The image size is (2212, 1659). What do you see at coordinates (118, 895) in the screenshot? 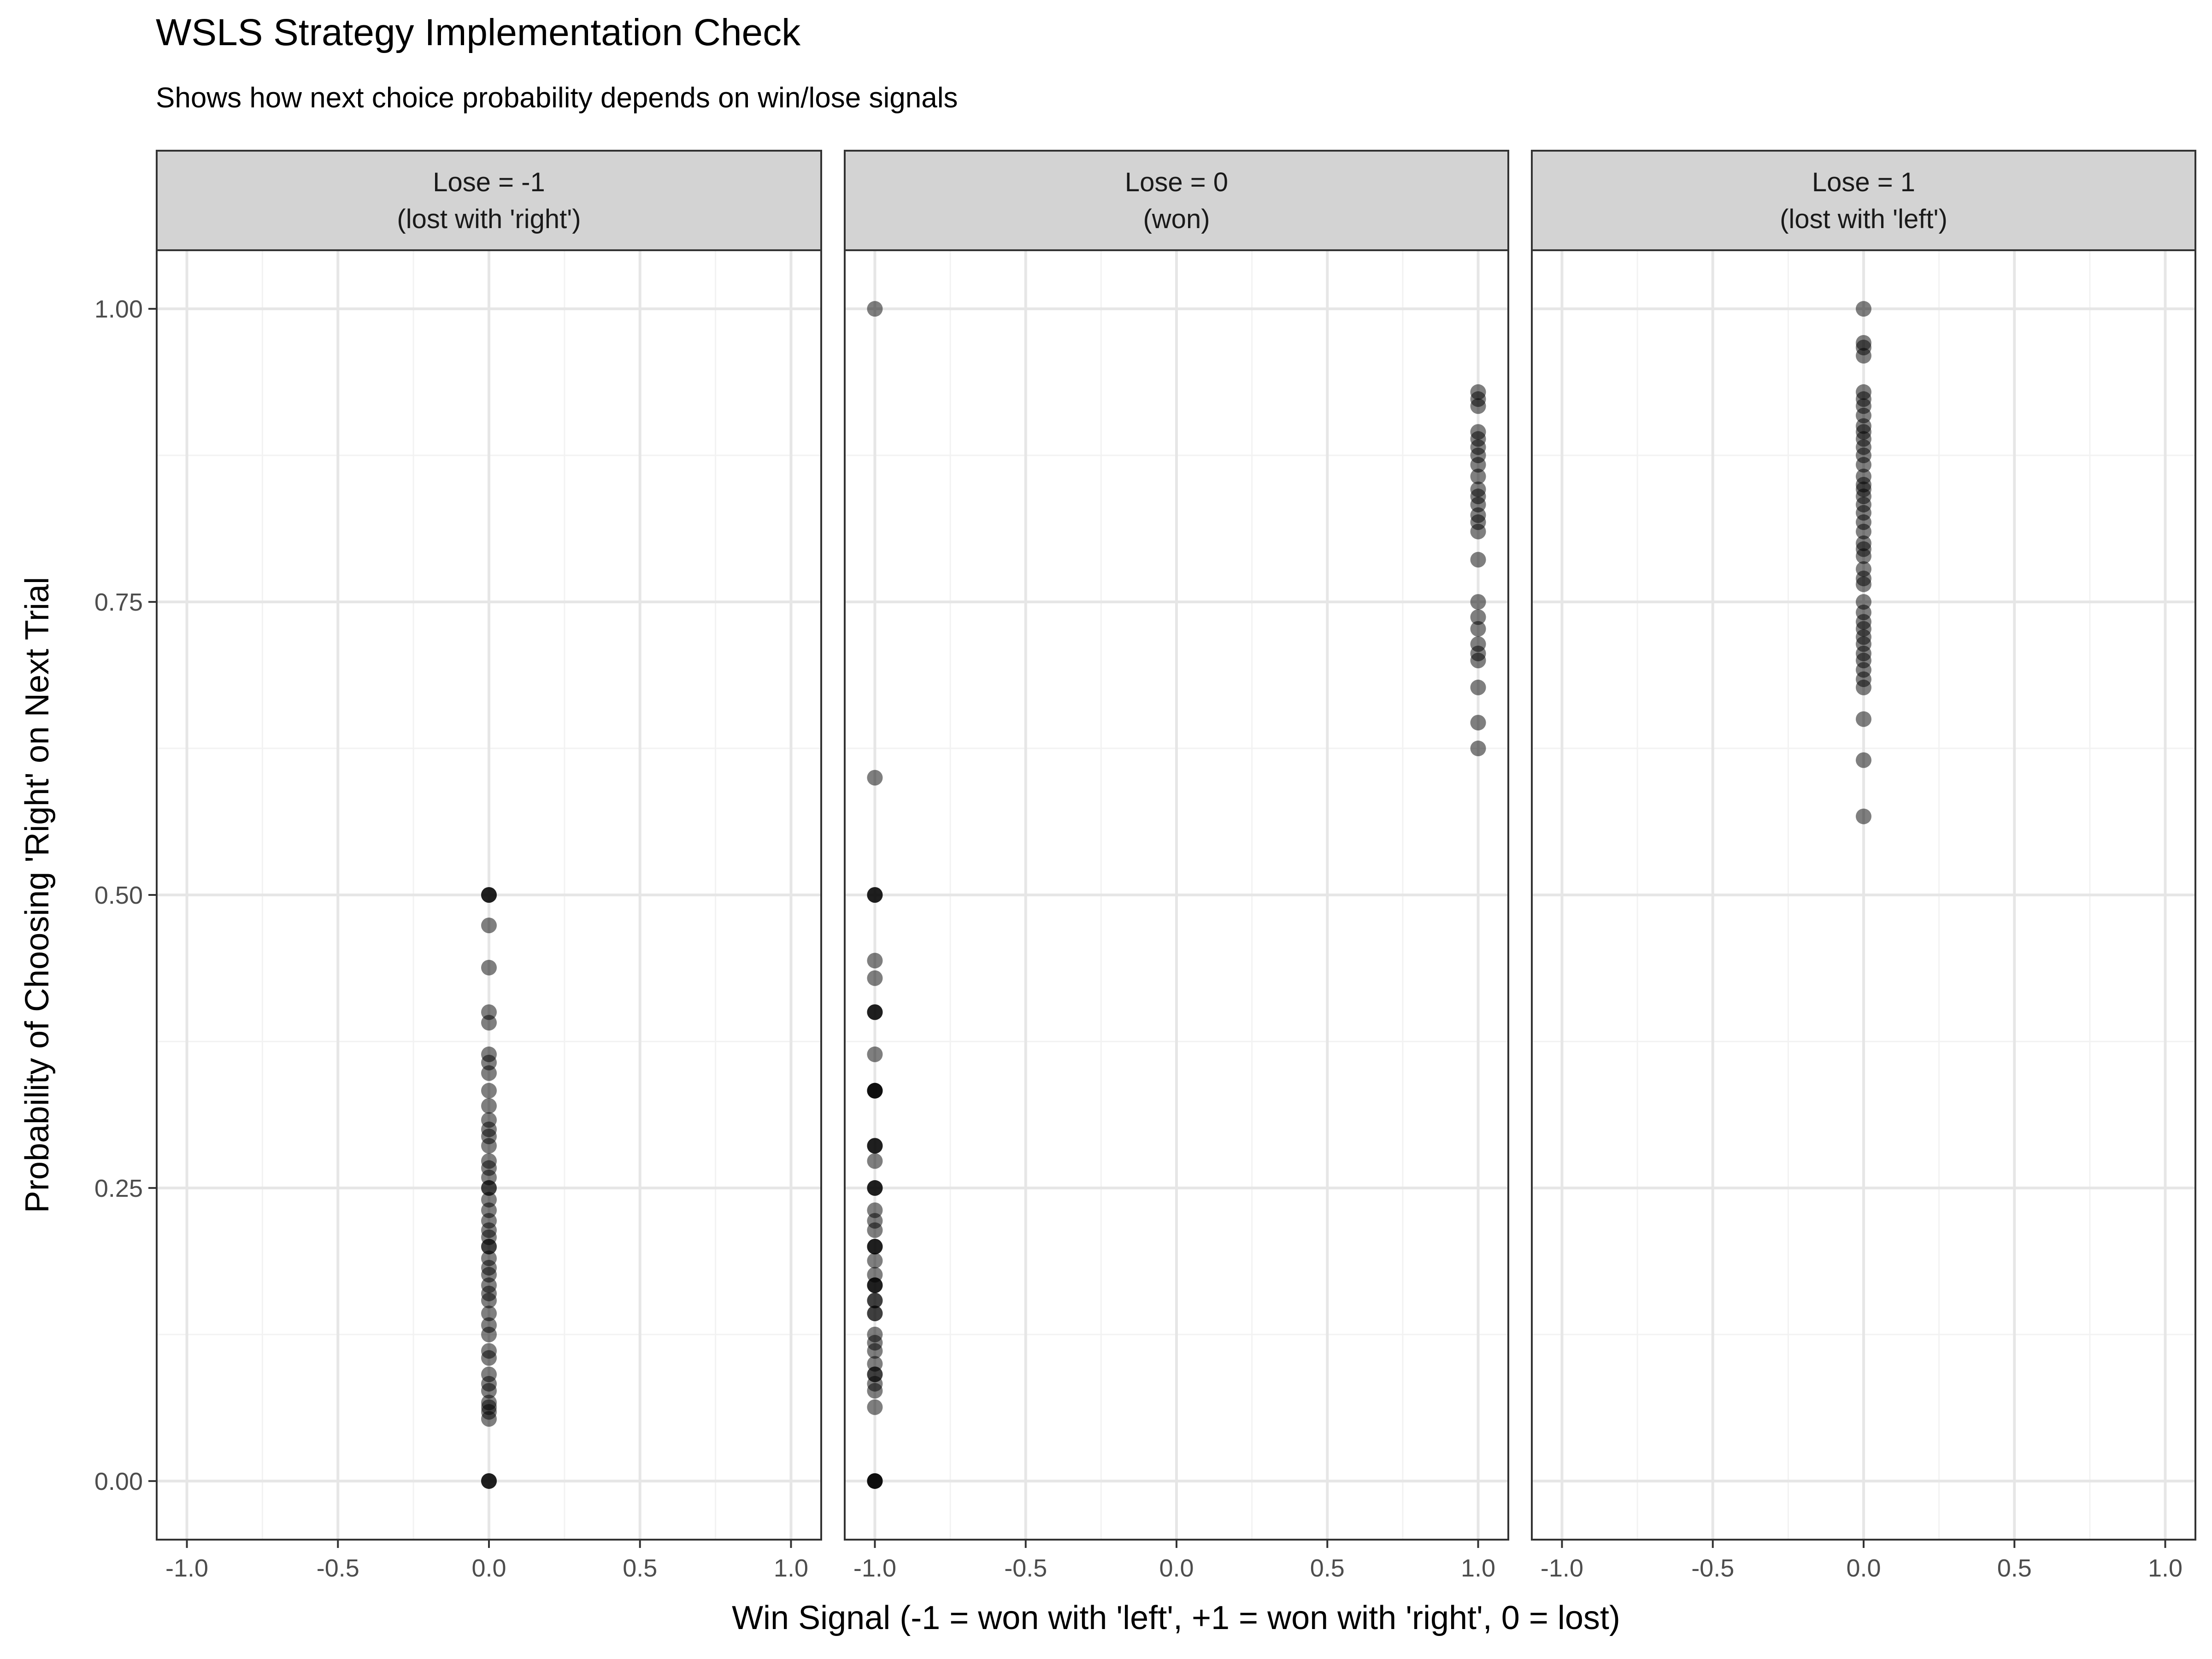
I see `y-tick-label: 0.50` at bounding box center [118, 895].